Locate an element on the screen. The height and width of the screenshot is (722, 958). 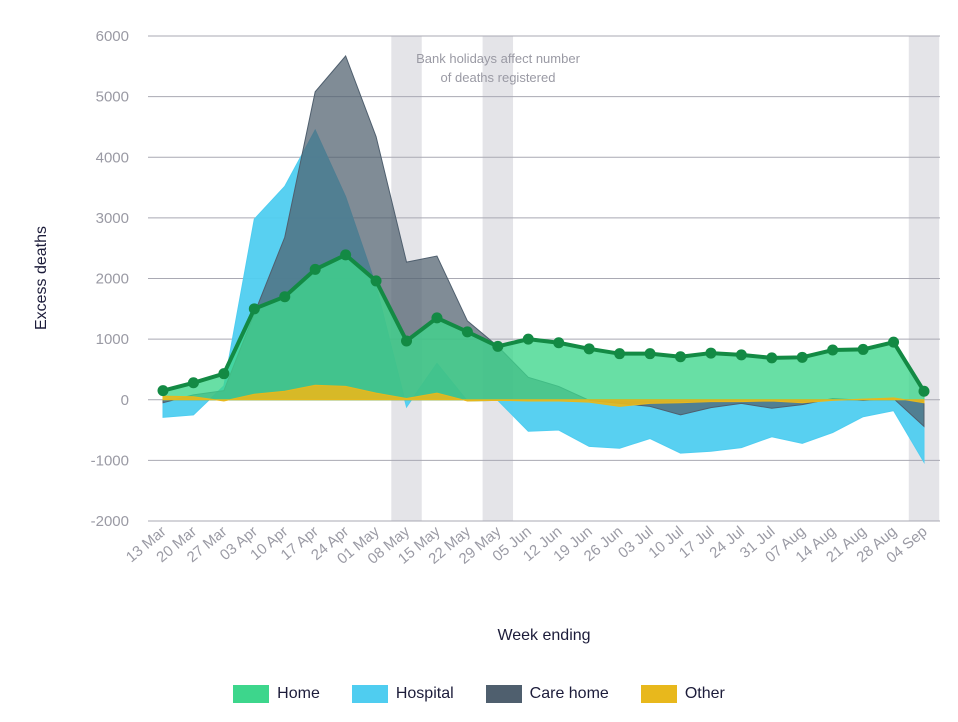
x-axis-title: Week ending is located at coordinates (543, 635).